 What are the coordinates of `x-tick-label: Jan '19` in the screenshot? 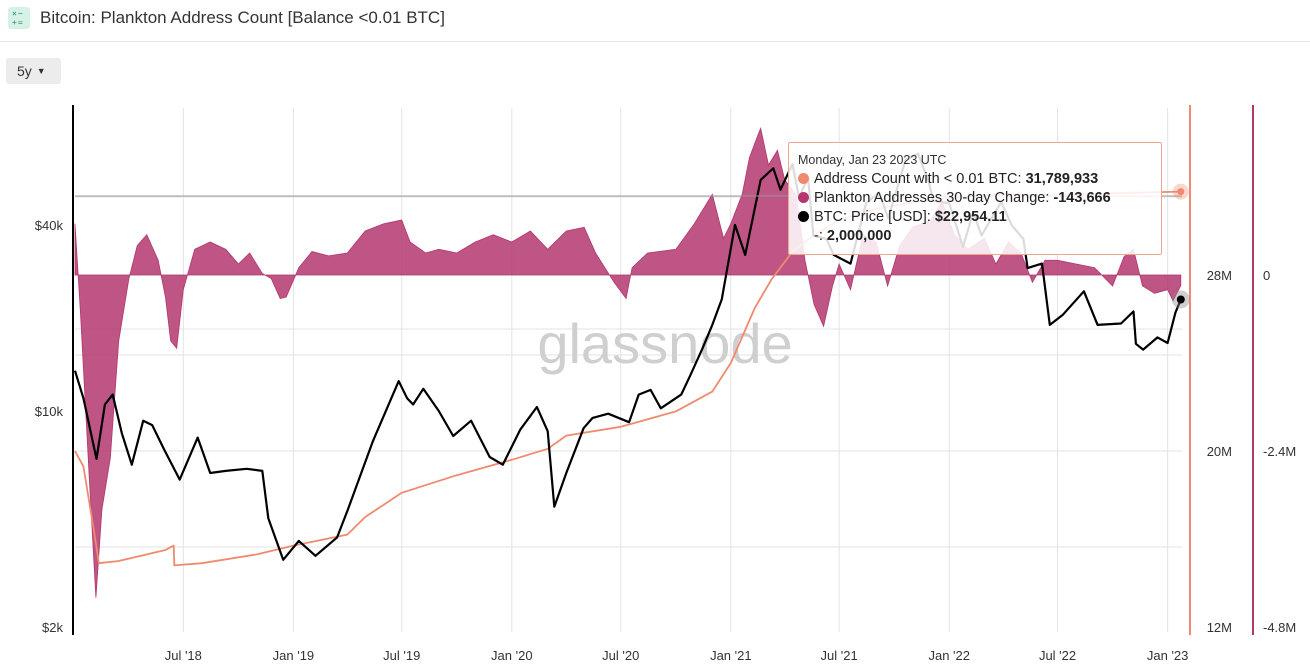 It's located at (294, 655).